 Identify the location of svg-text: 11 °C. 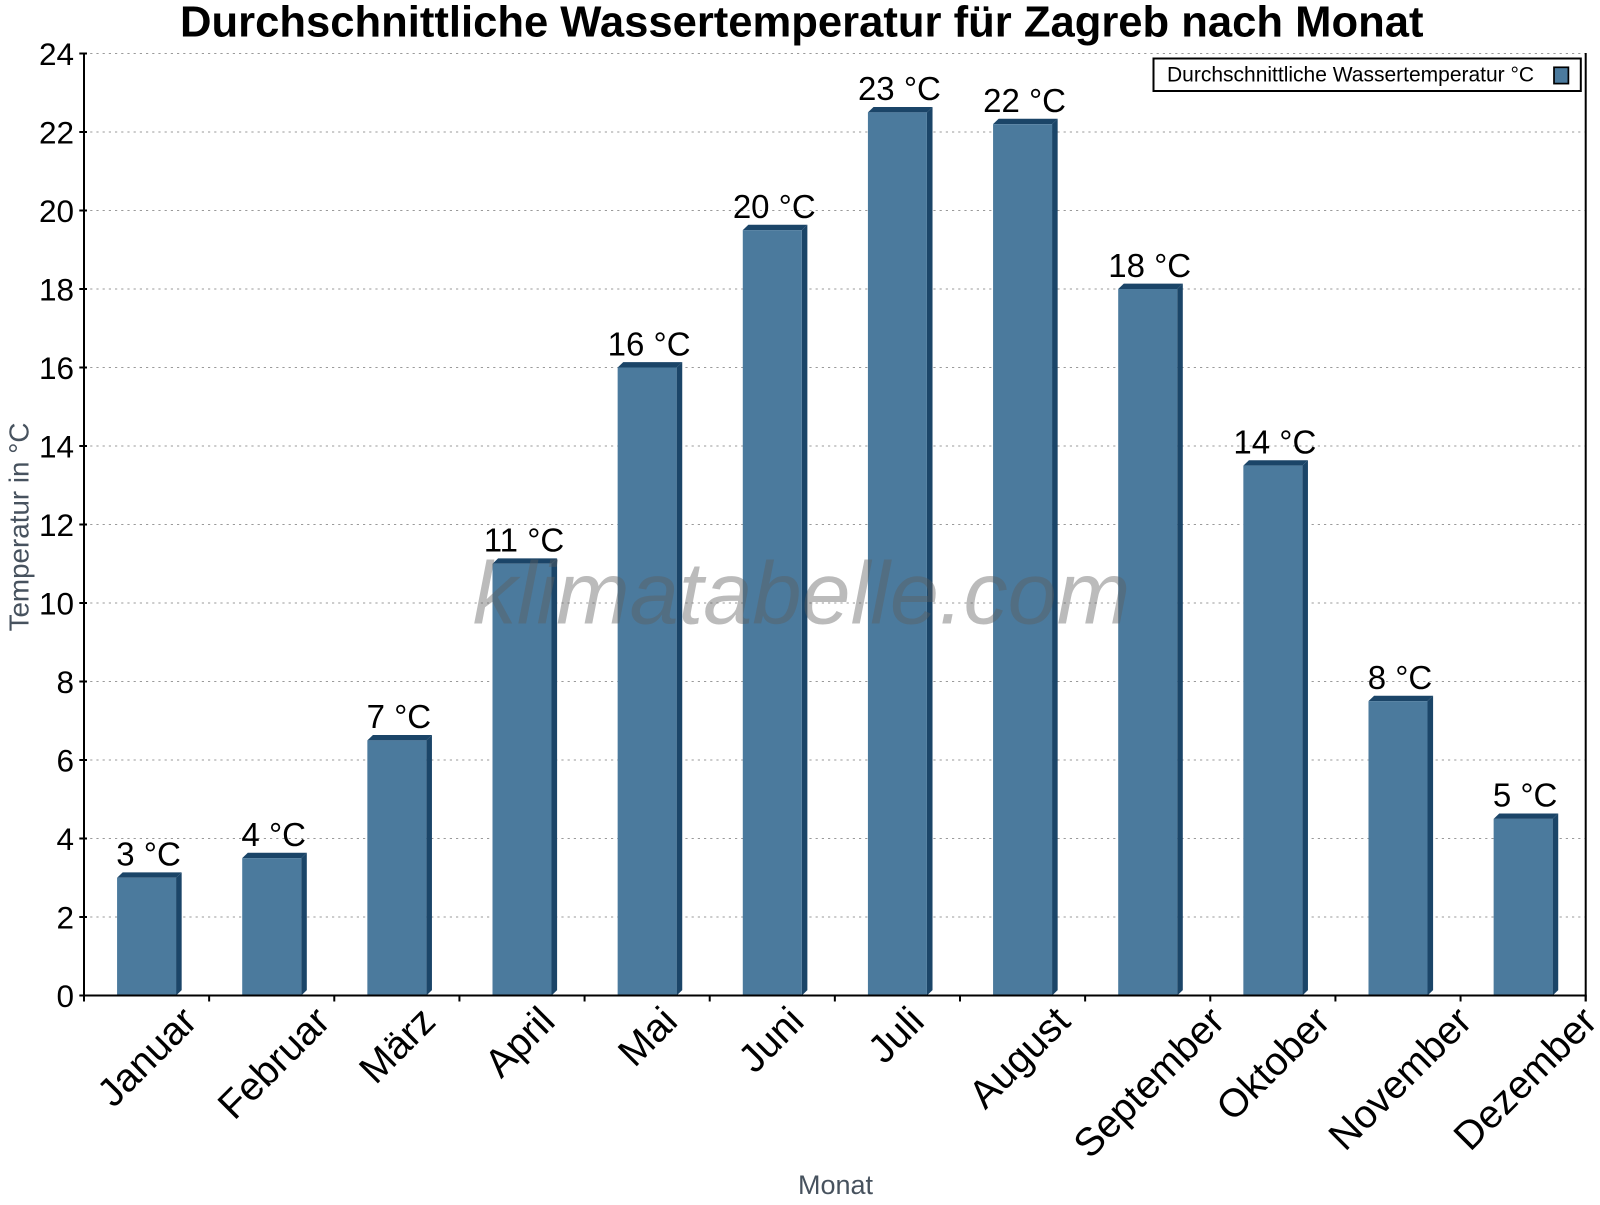
(524, 540).